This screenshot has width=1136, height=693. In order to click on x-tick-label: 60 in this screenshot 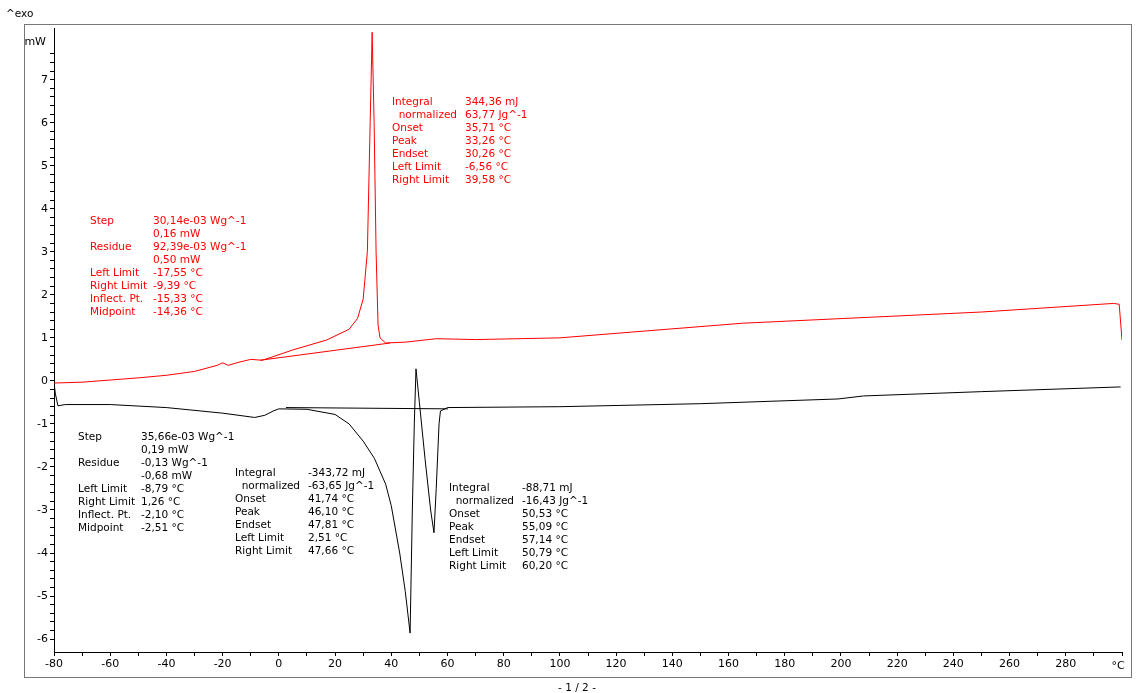, I will do `click(447, 664)`.